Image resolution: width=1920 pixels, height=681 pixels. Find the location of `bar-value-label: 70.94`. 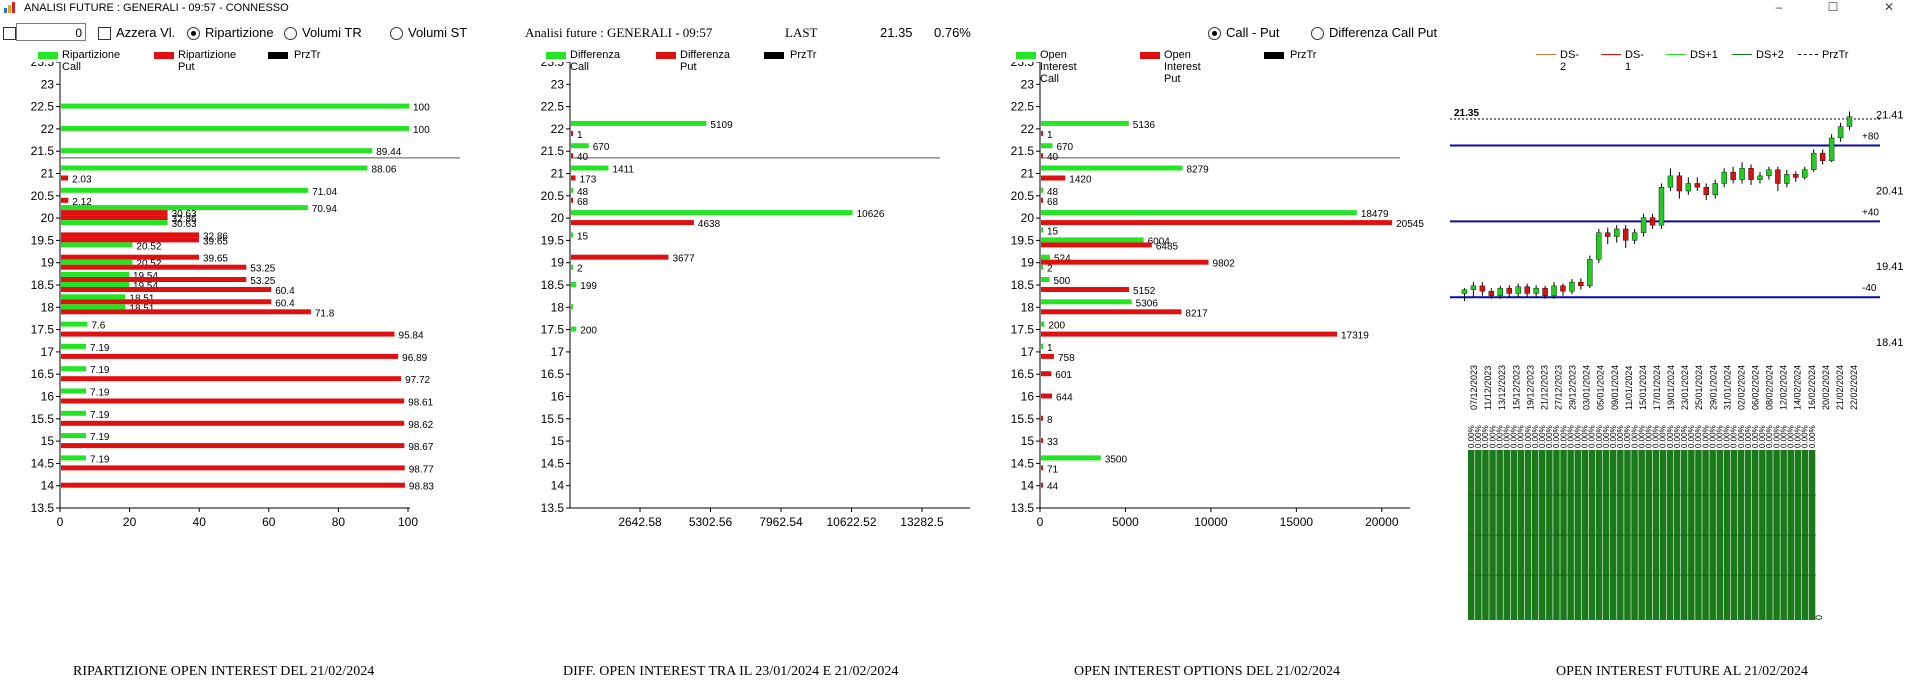

bar-value-label: 70.94 is located at coordinates (324, 209).